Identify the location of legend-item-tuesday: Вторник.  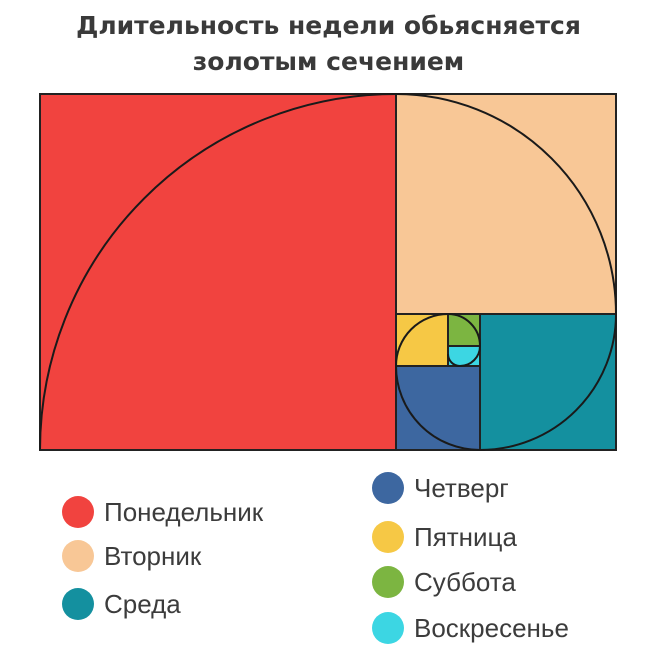
(131, 556).